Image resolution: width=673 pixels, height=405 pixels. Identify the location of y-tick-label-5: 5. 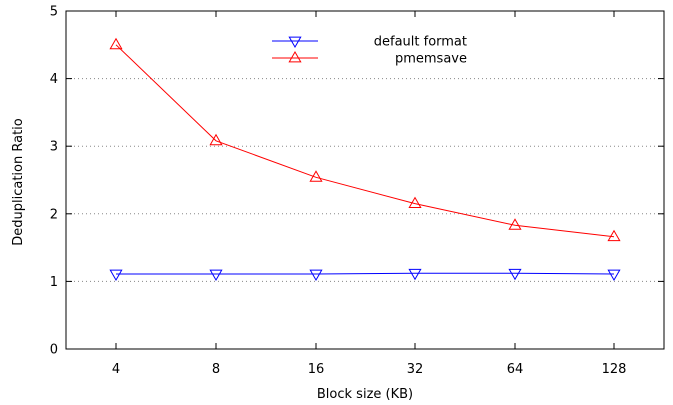
(54, 12).